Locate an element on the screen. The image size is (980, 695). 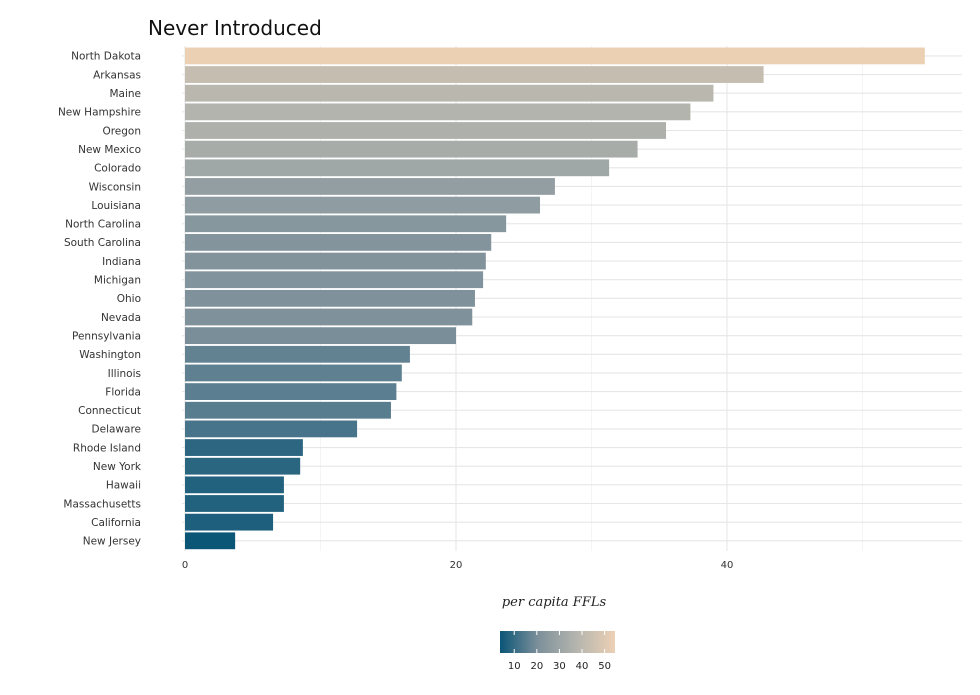
category-label: North Carolina is located at coordinates (103, 225).